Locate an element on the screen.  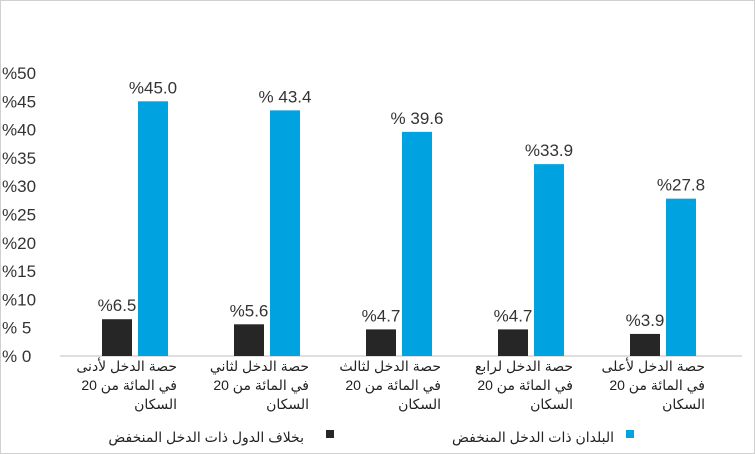
category-label: حصة الدخل لأدنى is located at coordinates (126, 365).